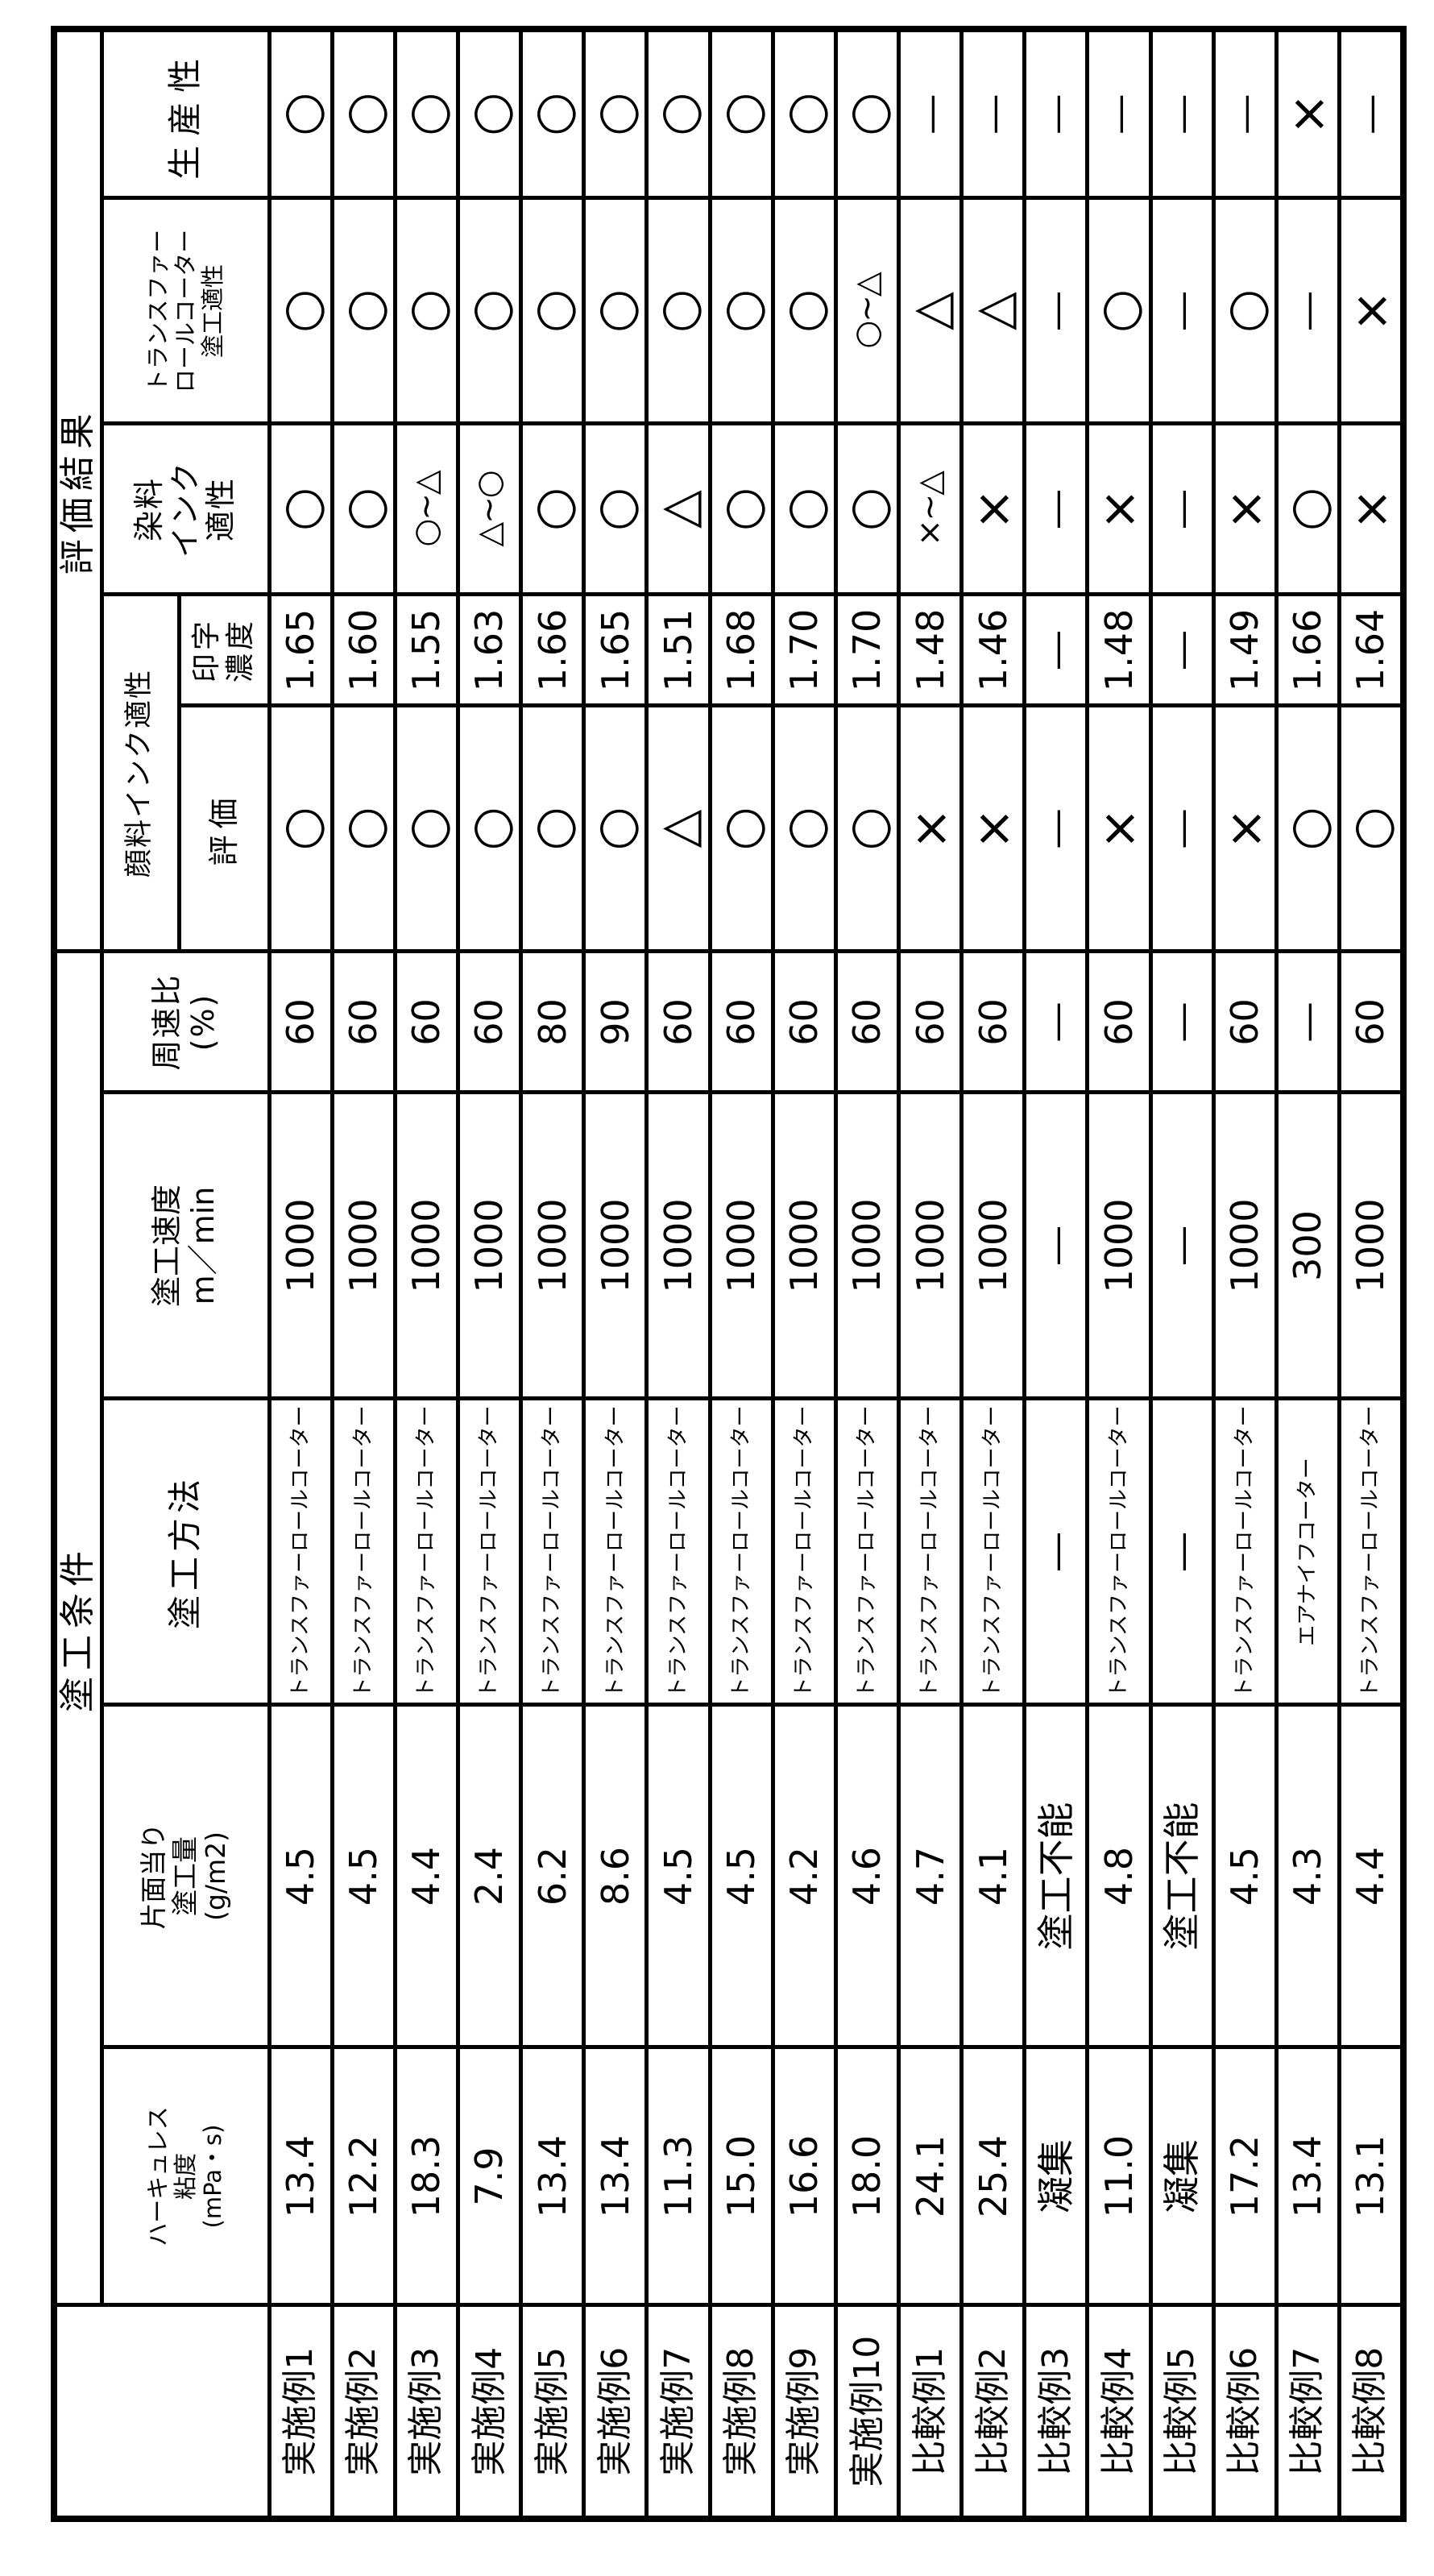  I want to click on header-line: (g/m2), so click(216, 1876).